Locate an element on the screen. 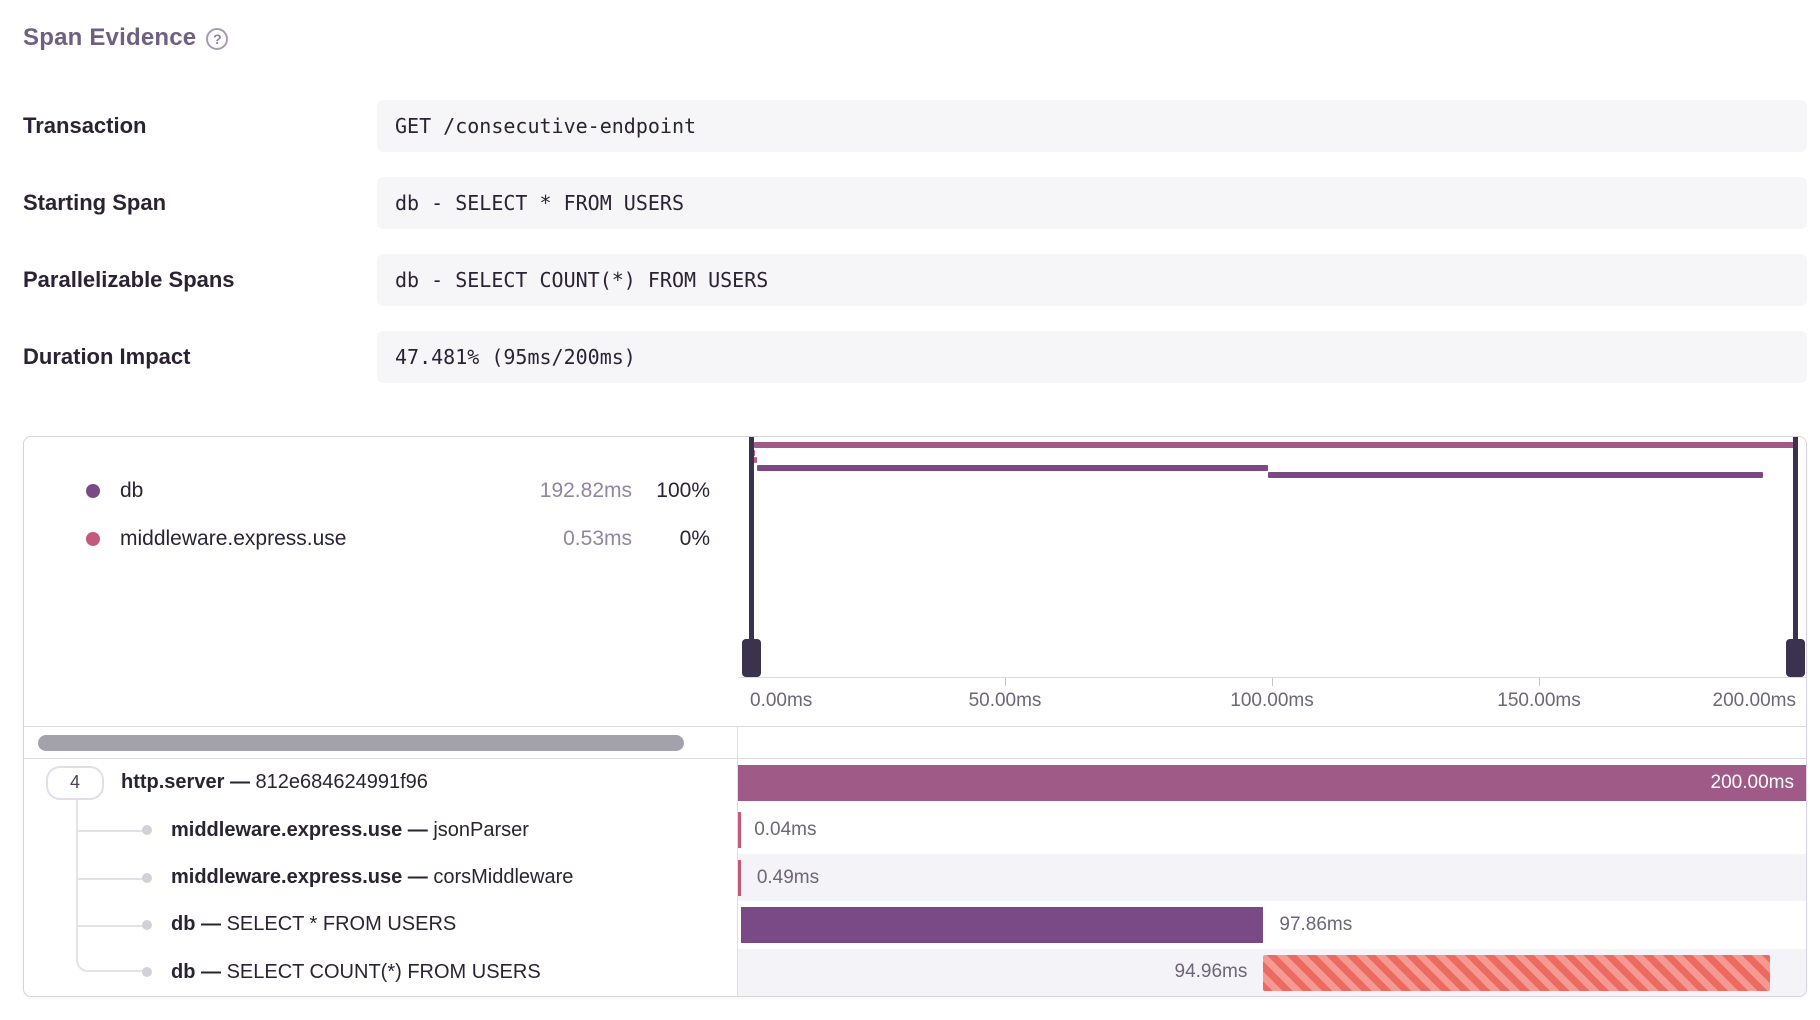 The height and width of the screenshot is (1020, 1820). span-tree-cell: middleware.express.use — corsMiddleware is located at coordinates (381, 877).